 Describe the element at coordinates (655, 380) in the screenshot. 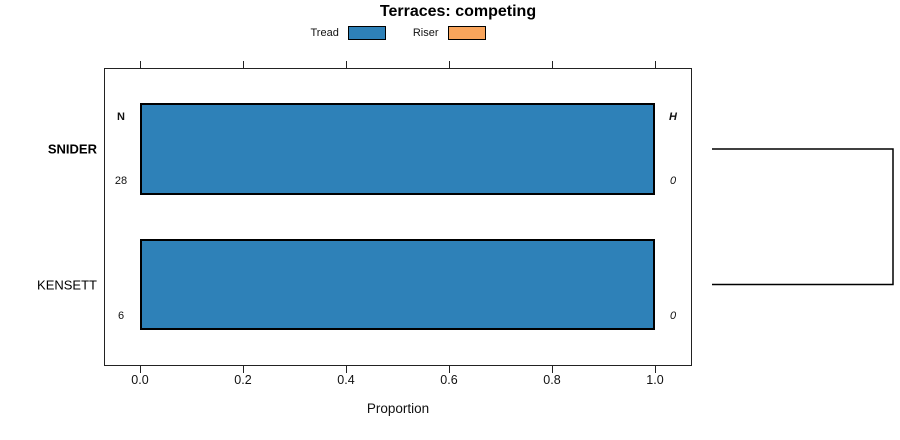

I see `x-axis-tick-label: 1.0` at that location.